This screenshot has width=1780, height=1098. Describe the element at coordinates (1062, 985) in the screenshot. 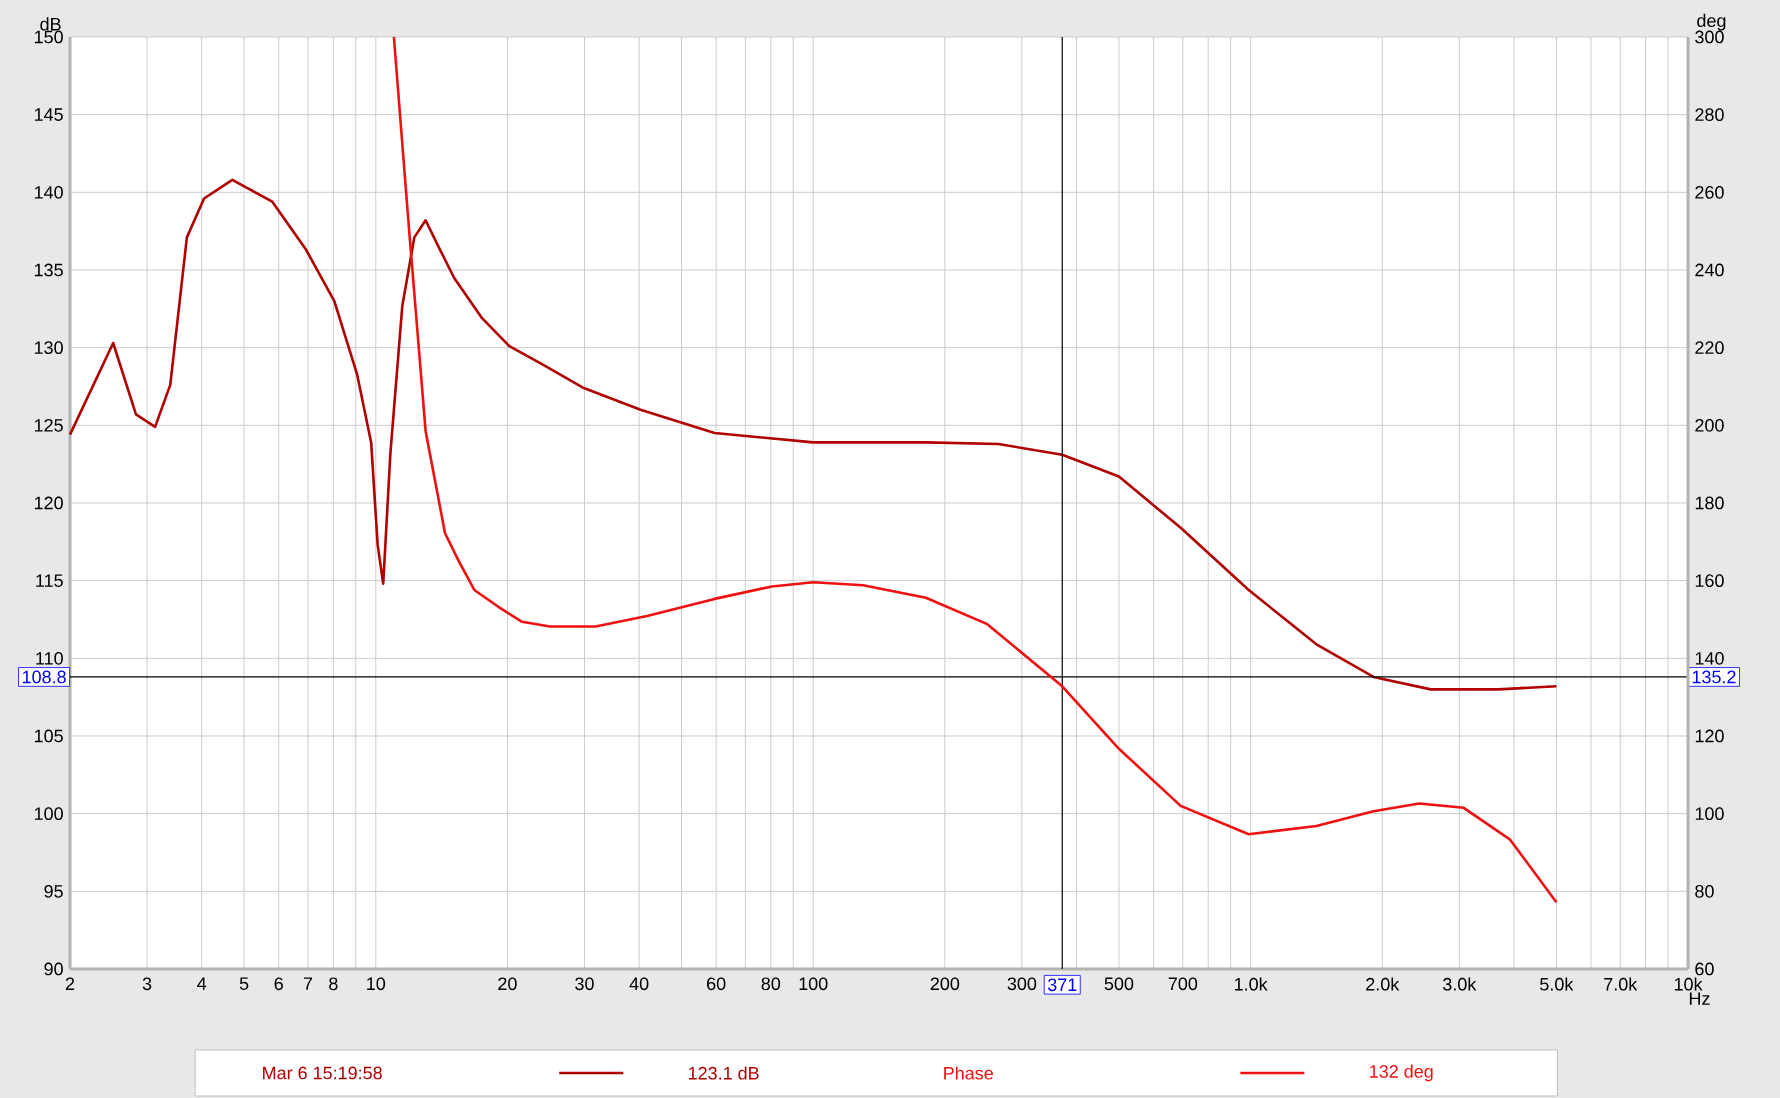

I see `ref-line-label: 371` at that location.